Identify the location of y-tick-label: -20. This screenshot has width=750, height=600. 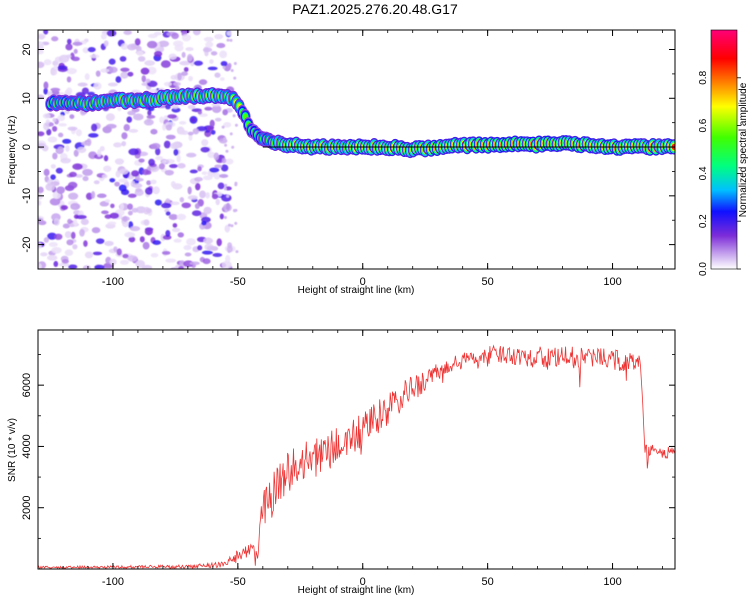
(27, 245).